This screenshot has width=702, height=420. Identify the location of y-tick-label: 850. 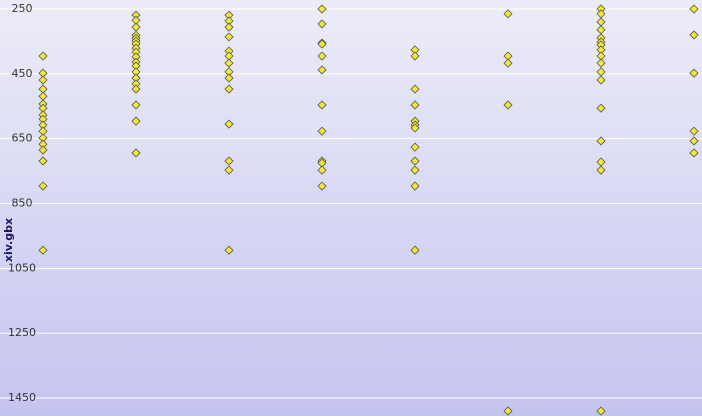
(22, 203).